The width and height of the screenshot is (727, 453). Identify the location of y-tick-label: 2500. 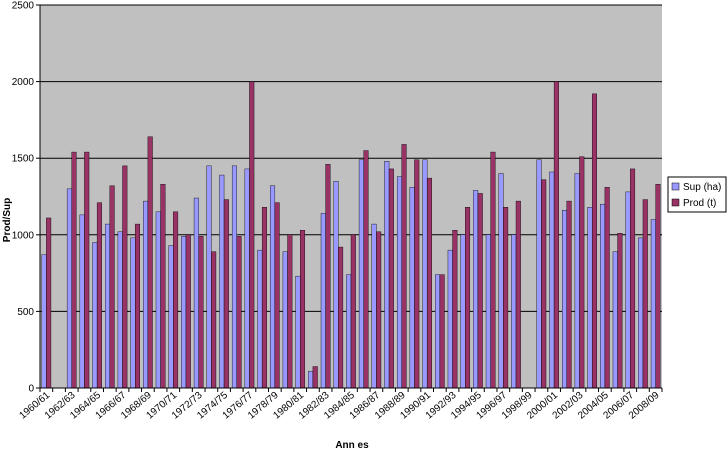
(23, 6).